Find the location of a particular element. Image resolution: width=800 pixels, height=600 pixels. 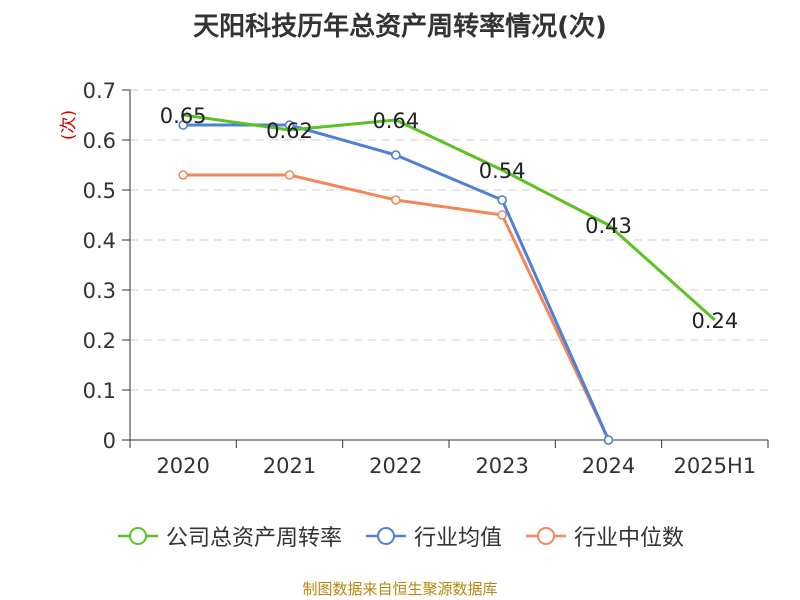

y-tick-label: 0.2 is located at coordinates (99, 341).